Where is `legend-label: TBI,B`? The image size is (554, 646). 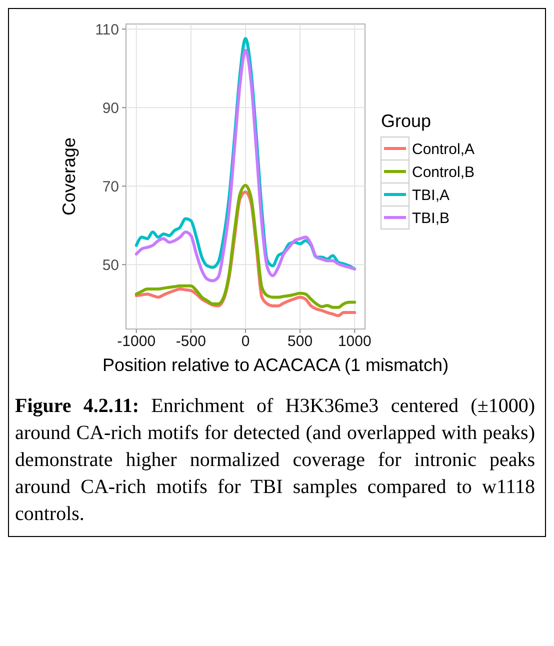
legend-label: TBI,B is located at coordinates (431, 218).